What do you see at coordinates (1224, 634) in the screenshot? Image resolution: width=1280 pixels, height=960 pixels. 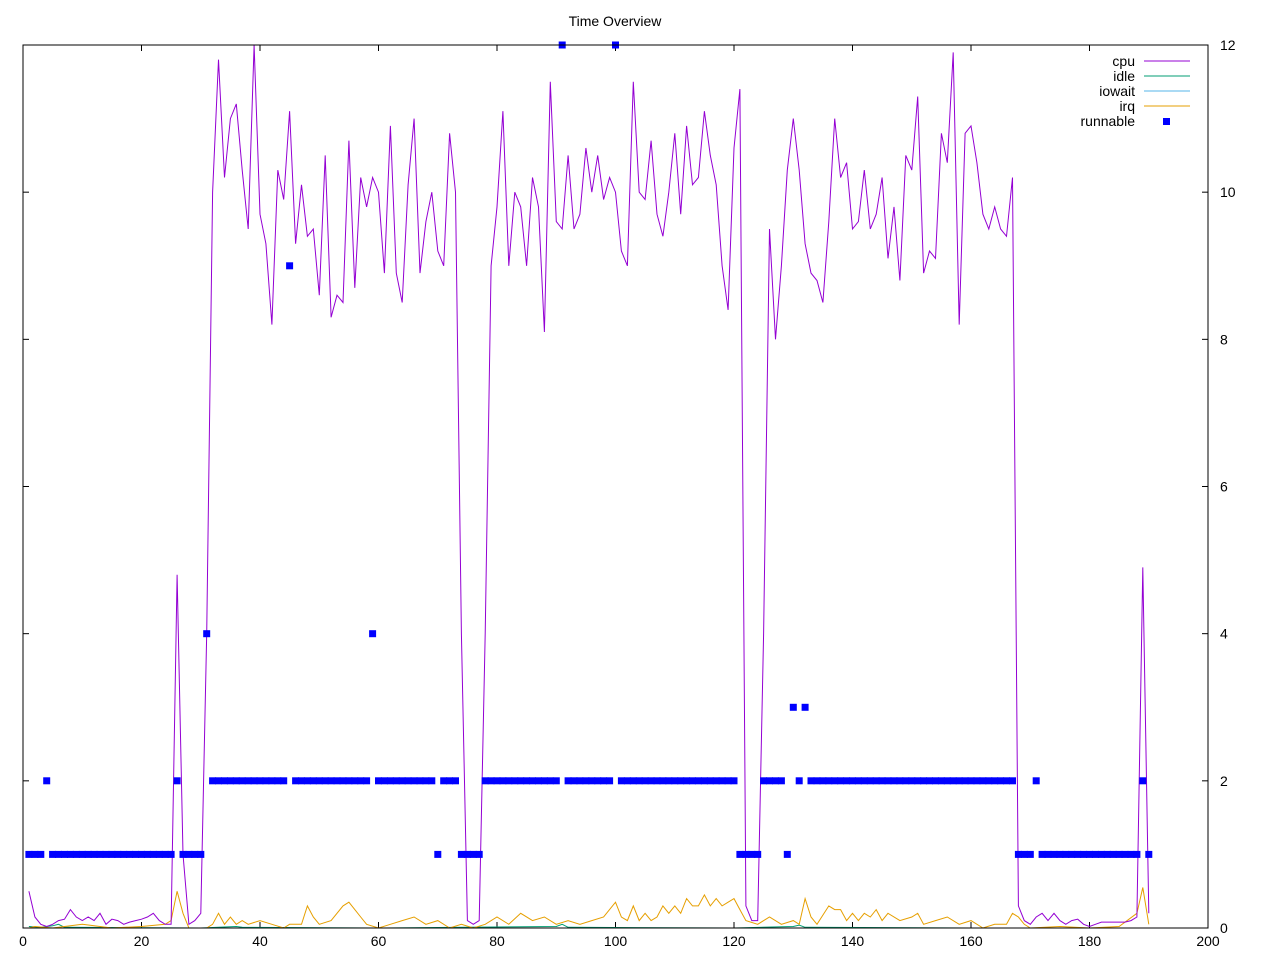 I see `y-tick-label: 4` at bounding box center [1224, 634].